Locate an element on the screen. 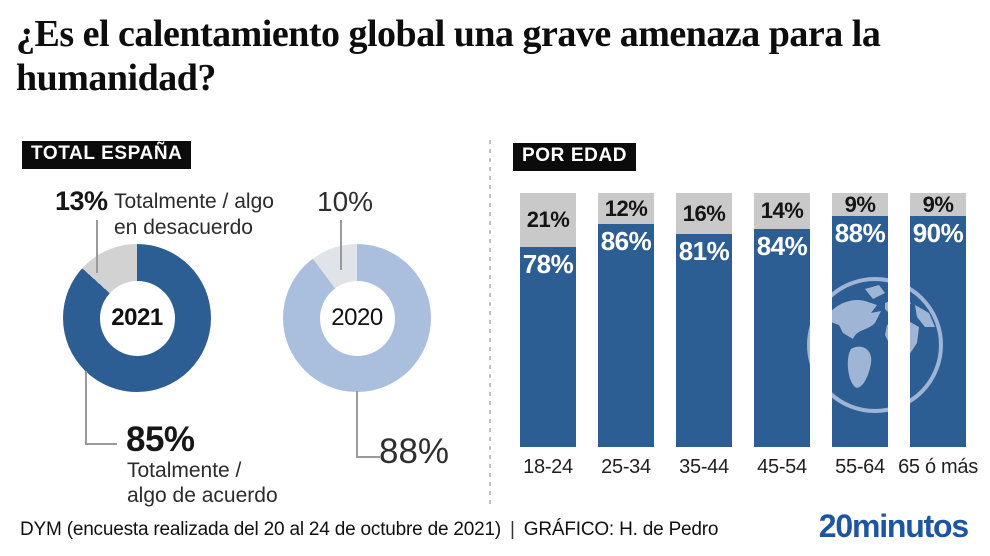  bar-segment-agree: 86% is located at coordinates (626, 335).